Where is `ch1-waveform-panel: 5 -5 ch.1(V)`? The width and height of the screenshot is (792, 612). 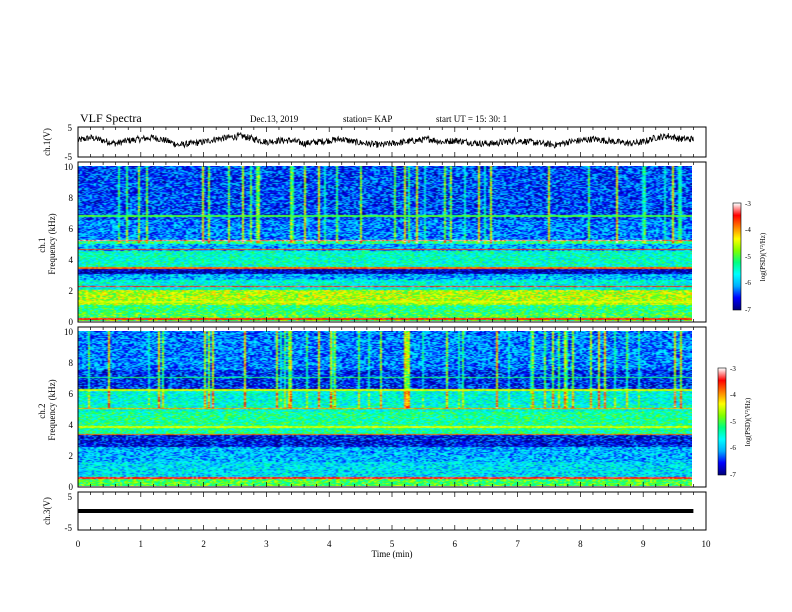
ch1-waveform-panel: 5 -5 ch.1(V) is located at coordinates (374, 142).